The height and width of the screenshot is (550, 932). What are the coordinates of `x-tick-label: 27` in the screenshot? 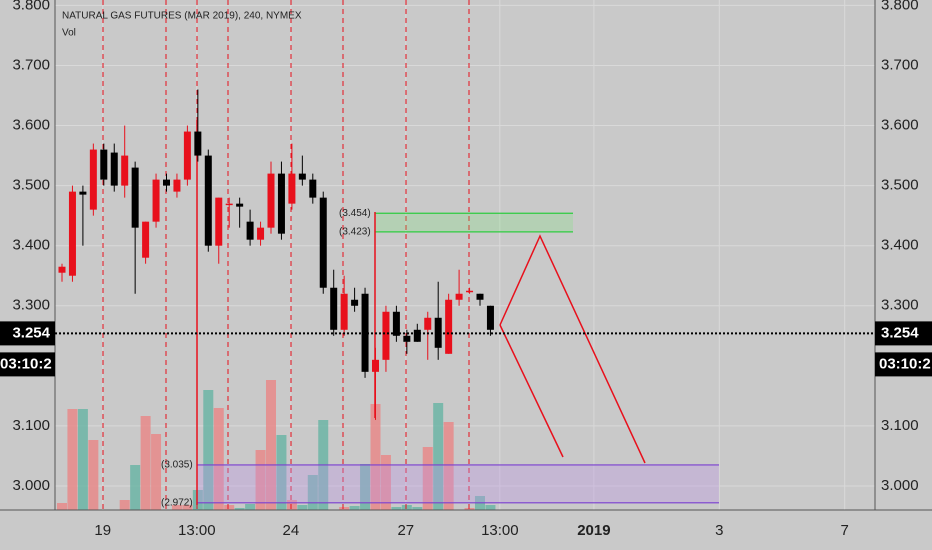 It's located at (405, 530).